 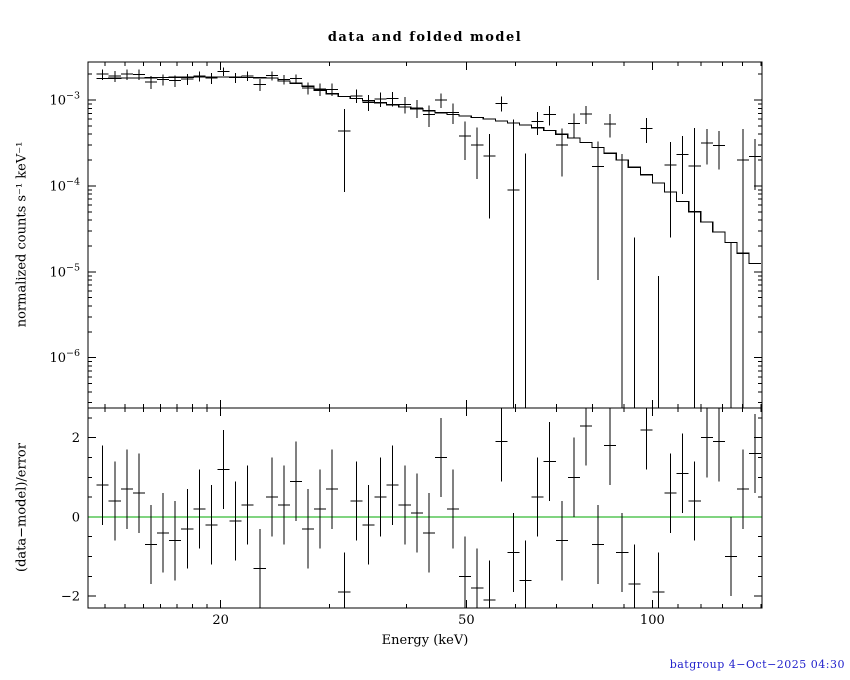 I want to click on svg-text: 100, so click(x=652, y=620).